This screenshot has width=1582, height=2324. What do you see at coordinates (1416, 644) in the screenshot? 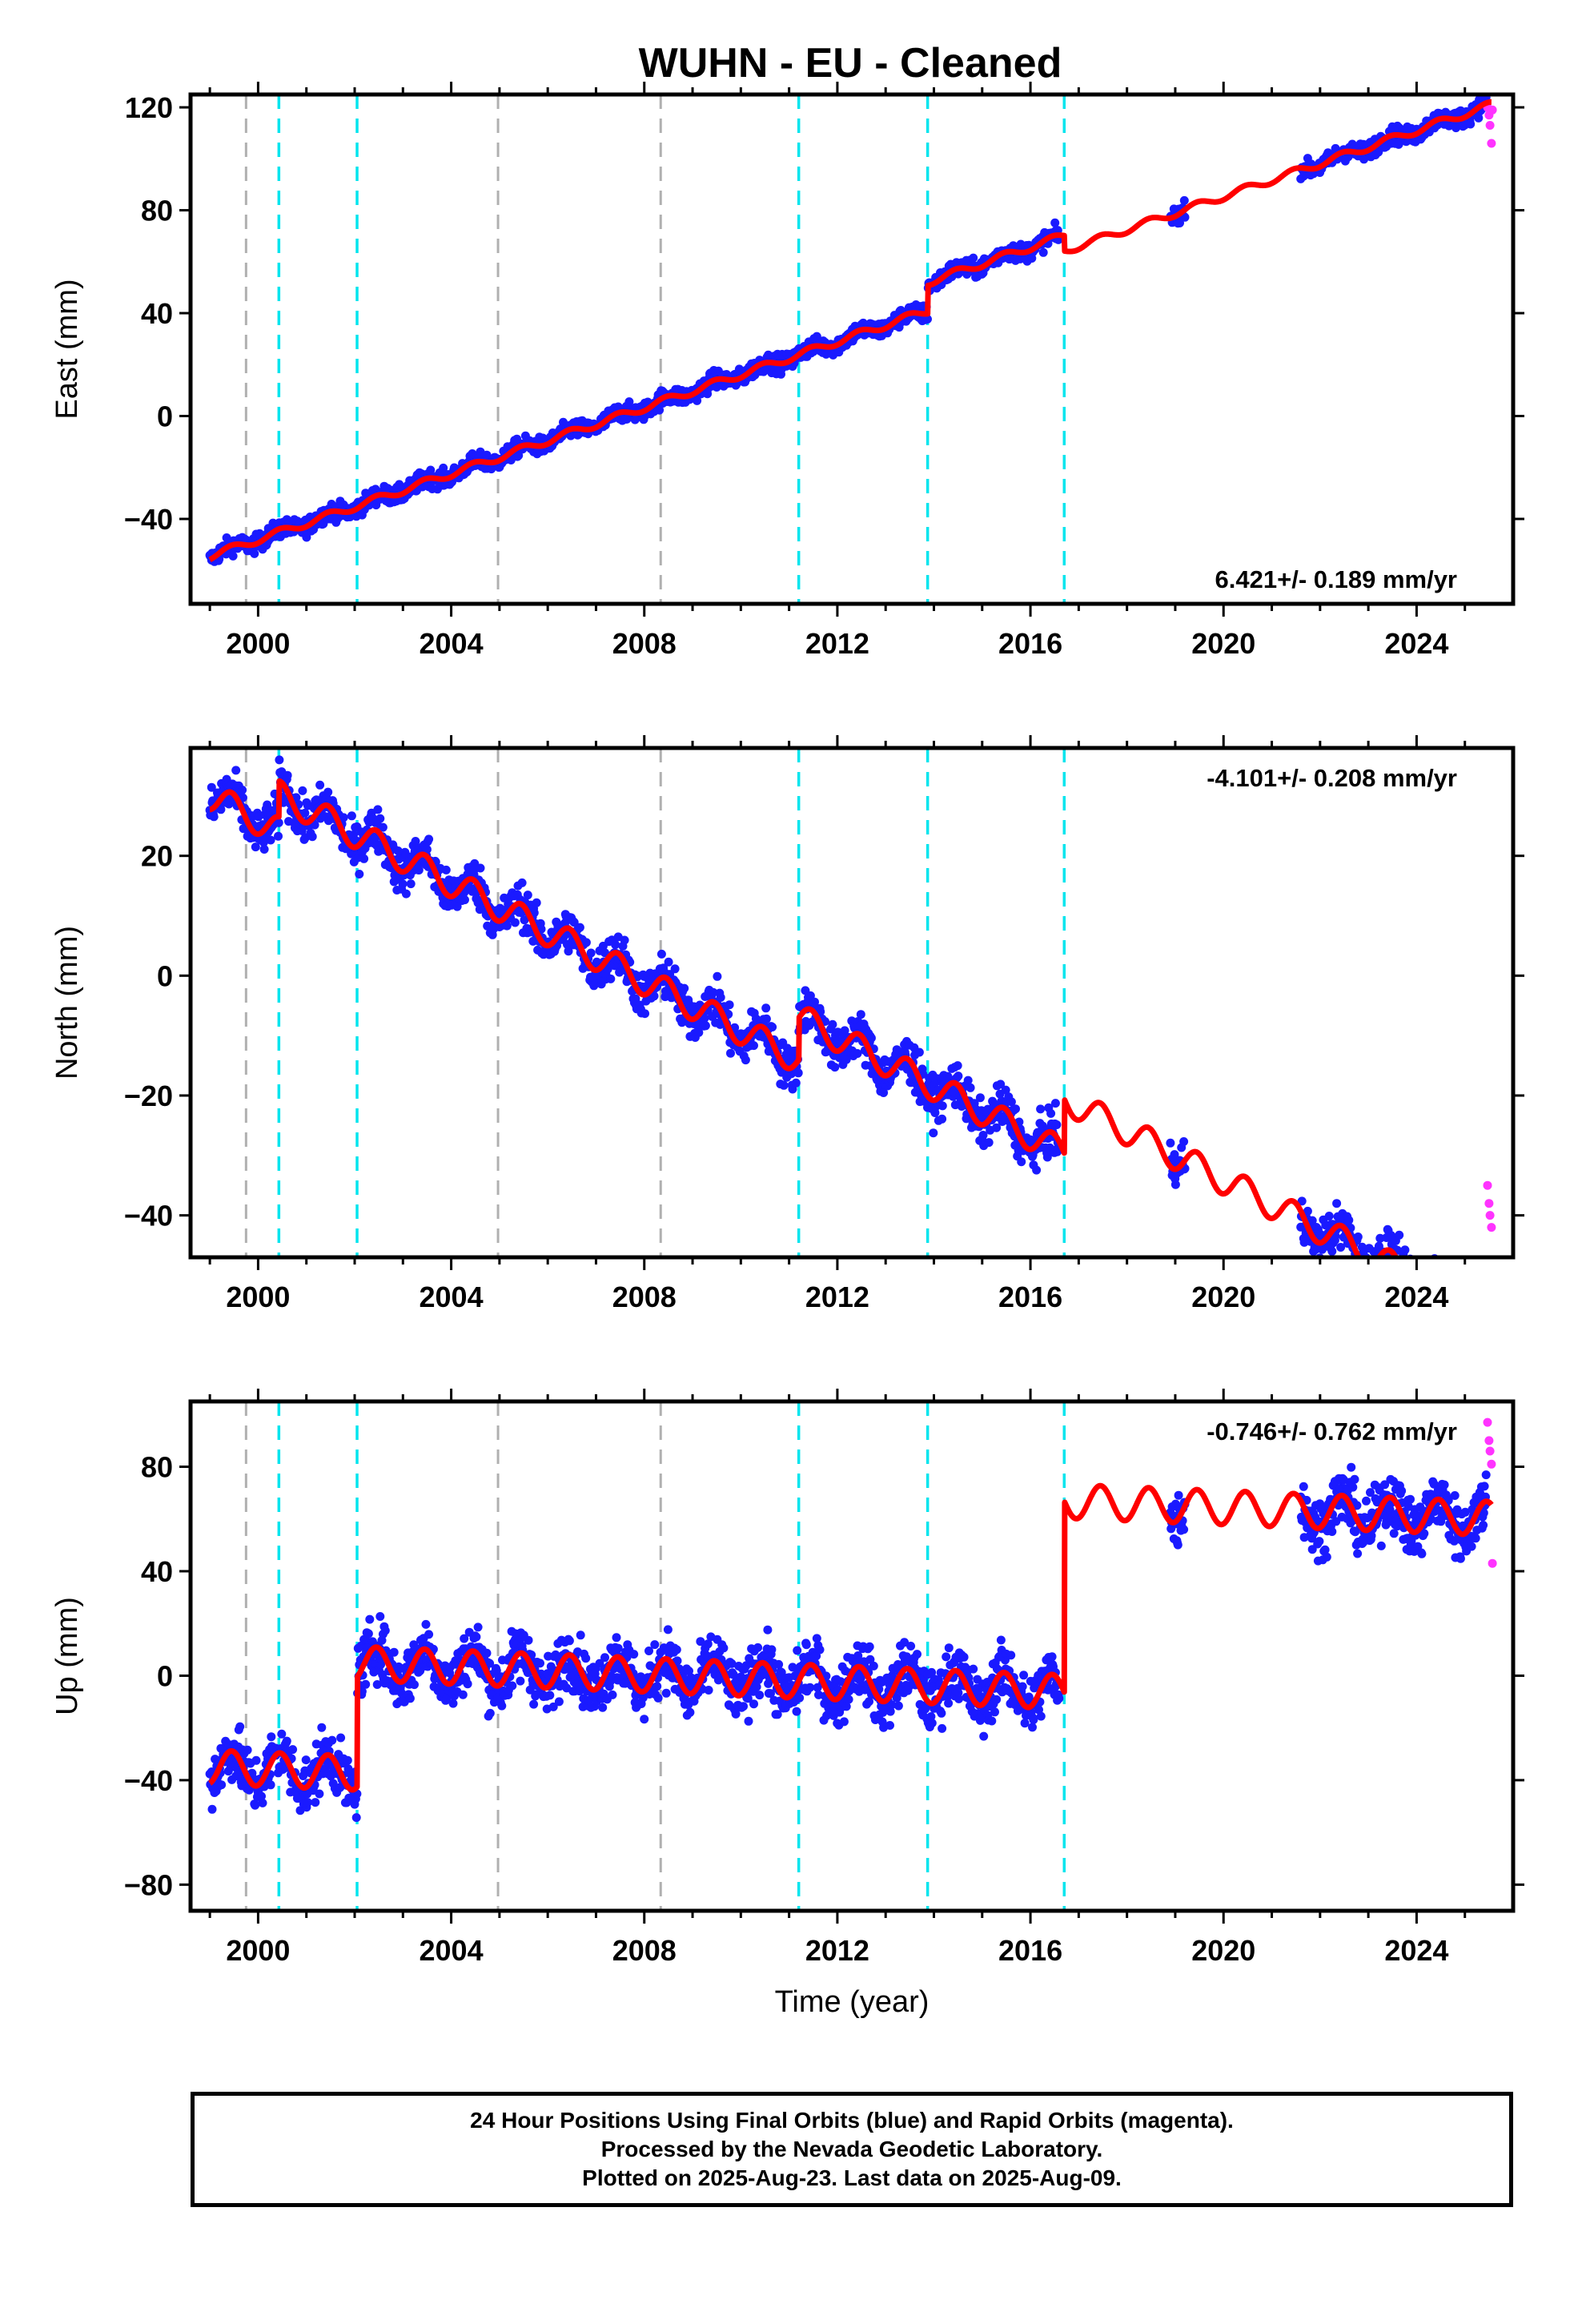
I see `x-tick-label: 2024` at bounding box center [1416, 644].